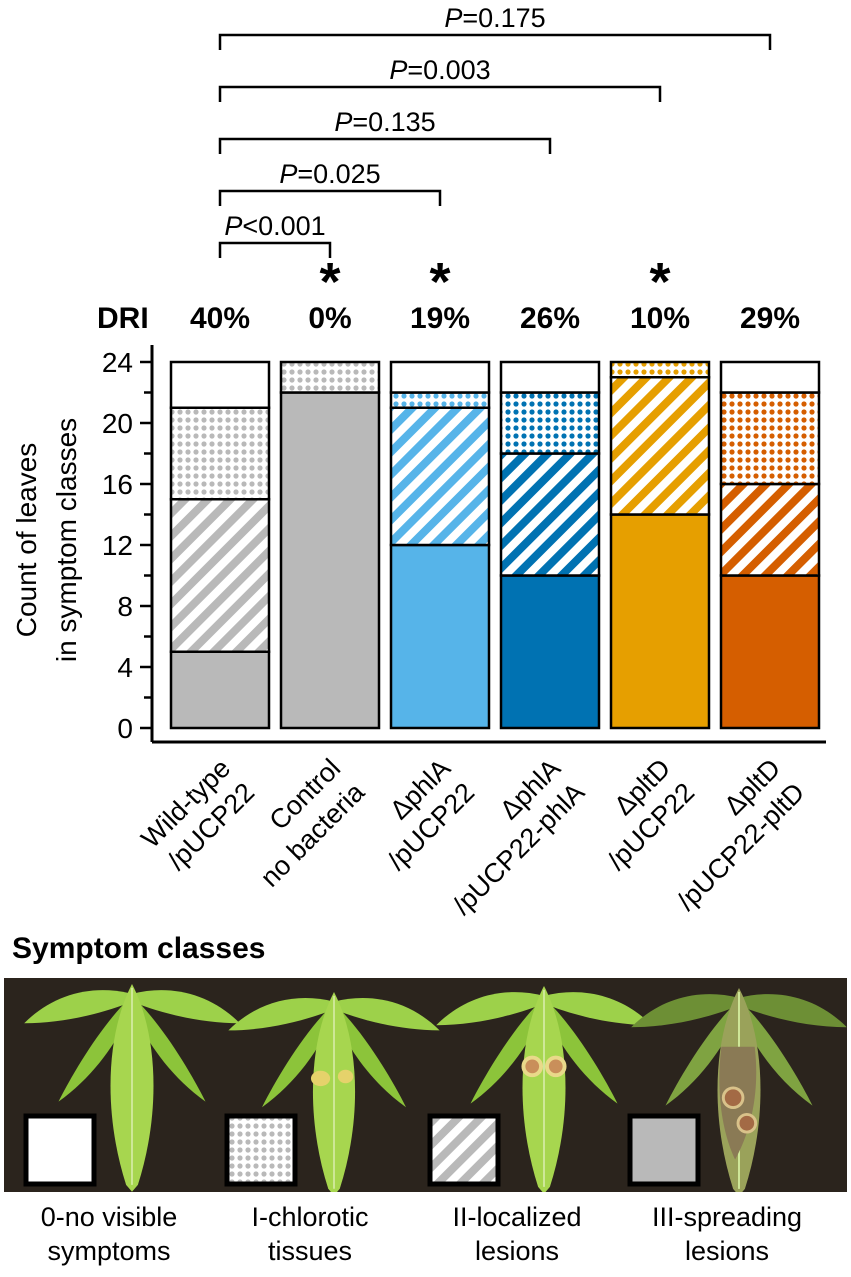 This screenshot has width=851, height=1277. I want to click on dri-value: 40%, so click(220, 318).